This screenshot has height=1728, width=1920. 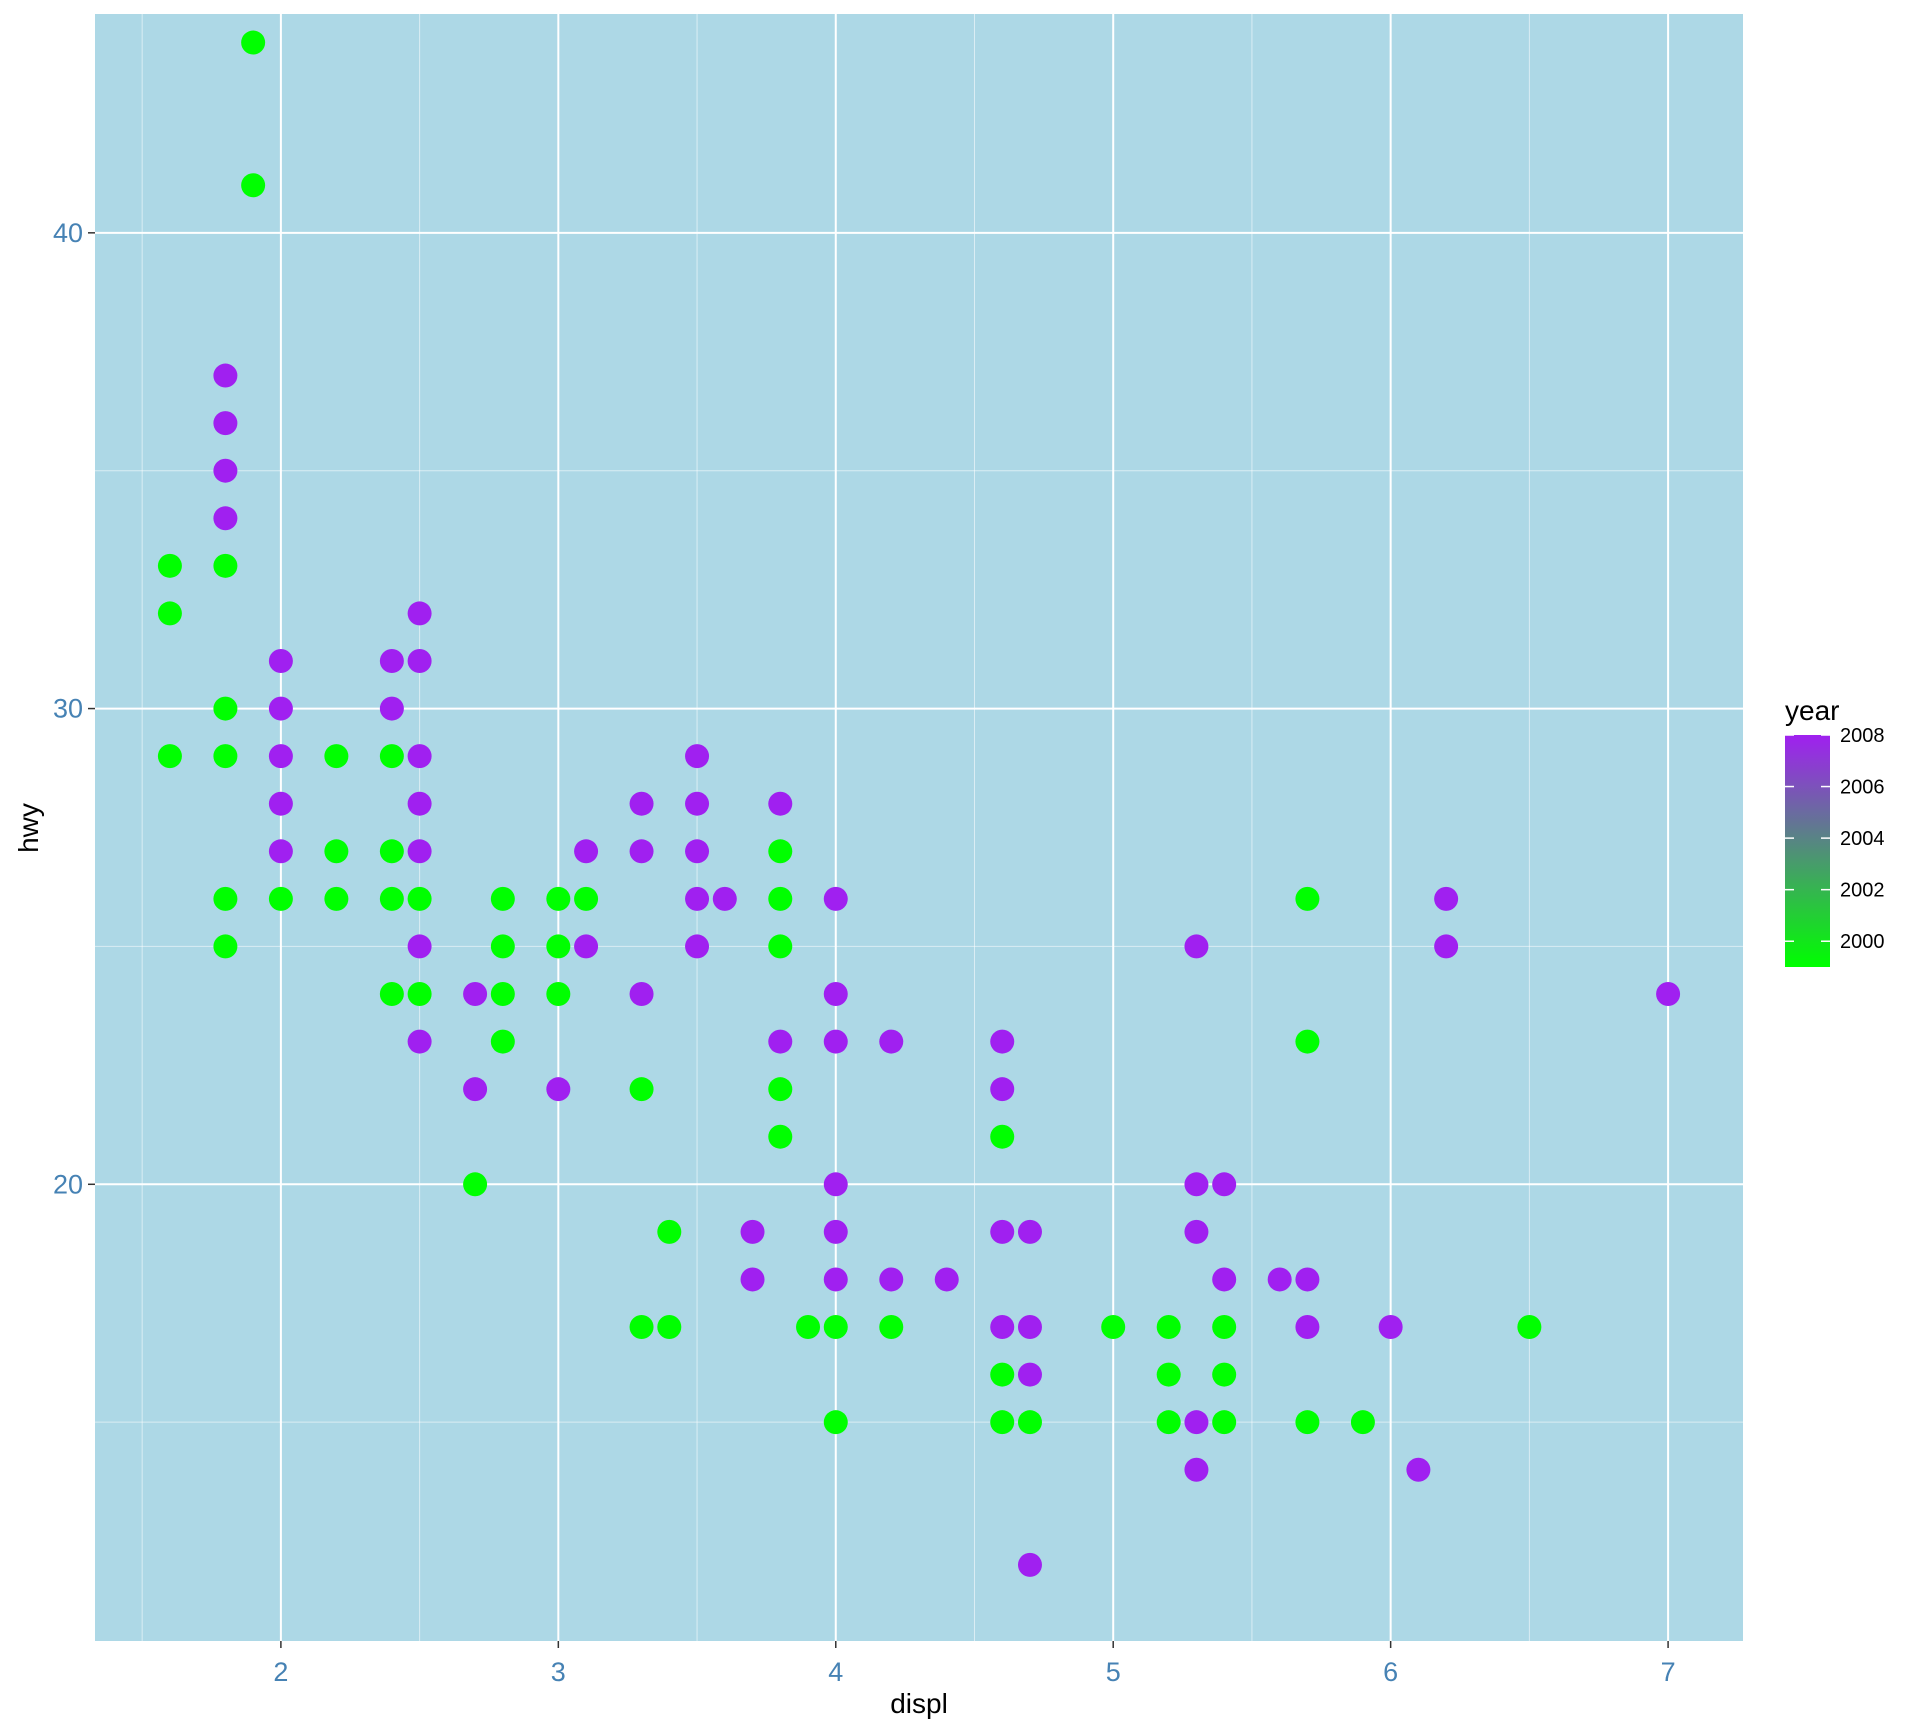 What do you see at coordinates (835, 1672) in the screenshot?
I see `x-tick-label: 4` at bounding box center [835, 1672].